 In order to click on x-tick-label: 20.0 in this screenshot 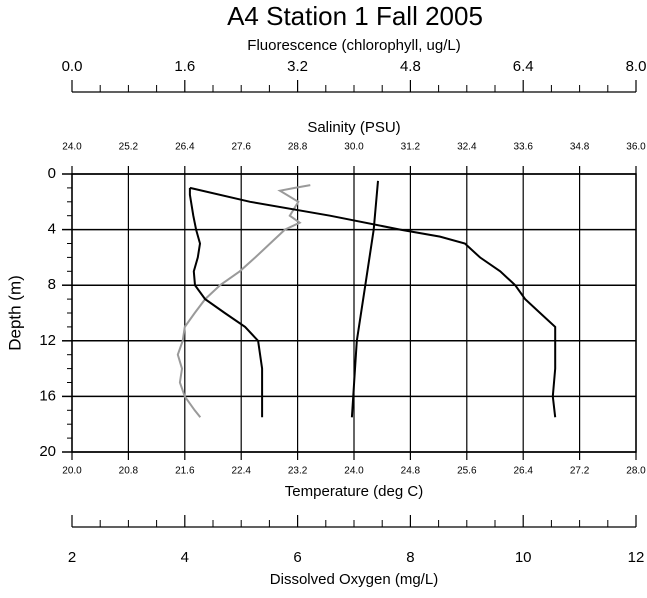, I will do `click(72, 471)`.